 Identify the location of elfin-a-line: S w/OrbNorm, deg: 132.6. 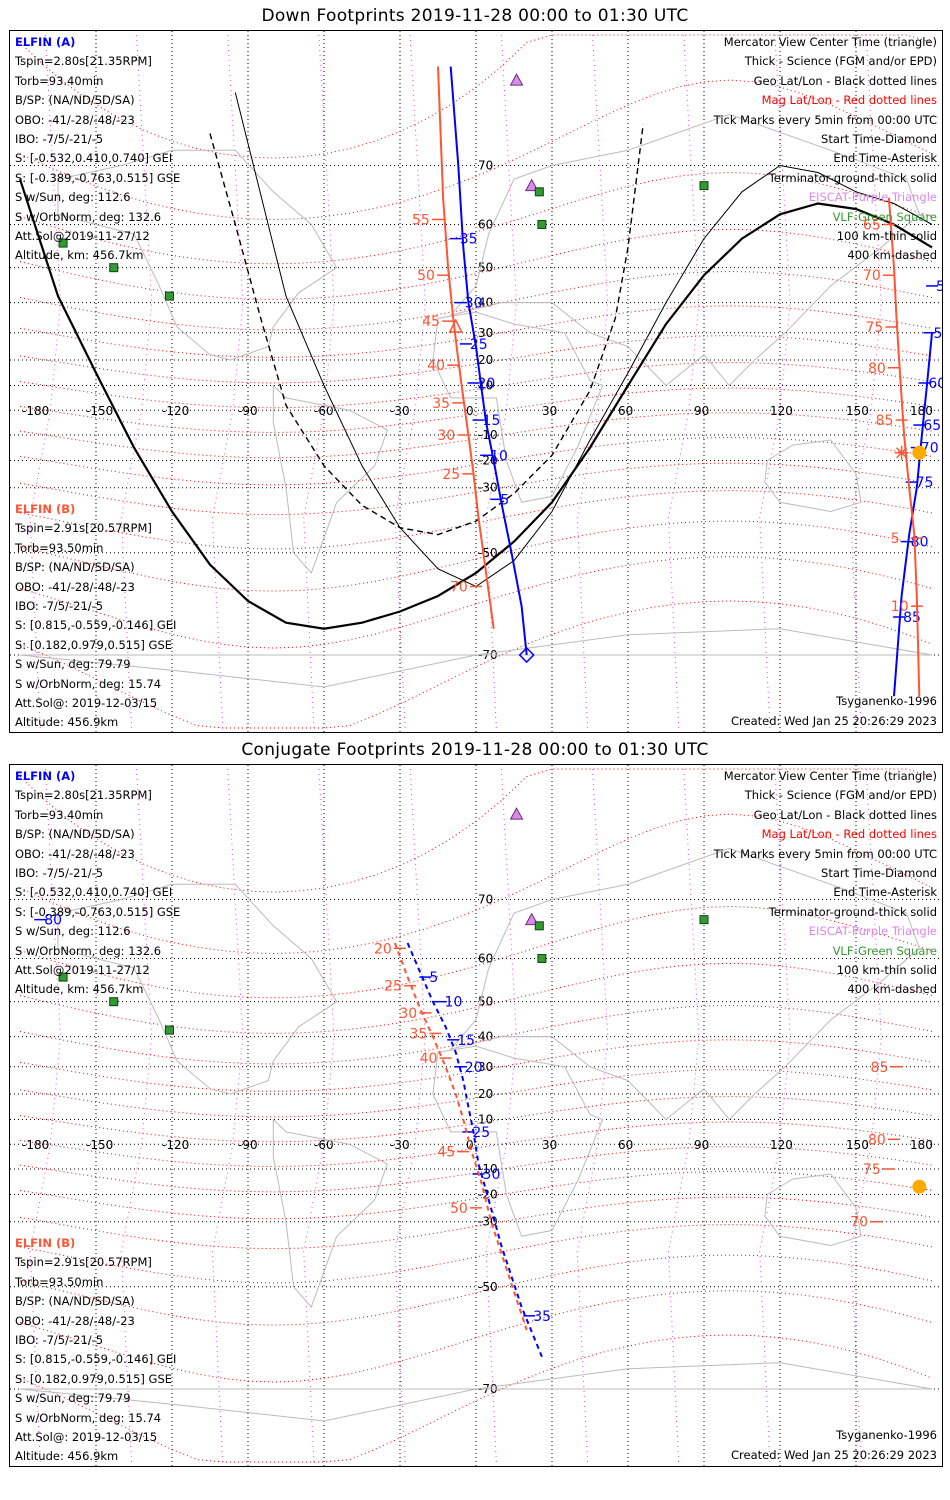
(88, 216).